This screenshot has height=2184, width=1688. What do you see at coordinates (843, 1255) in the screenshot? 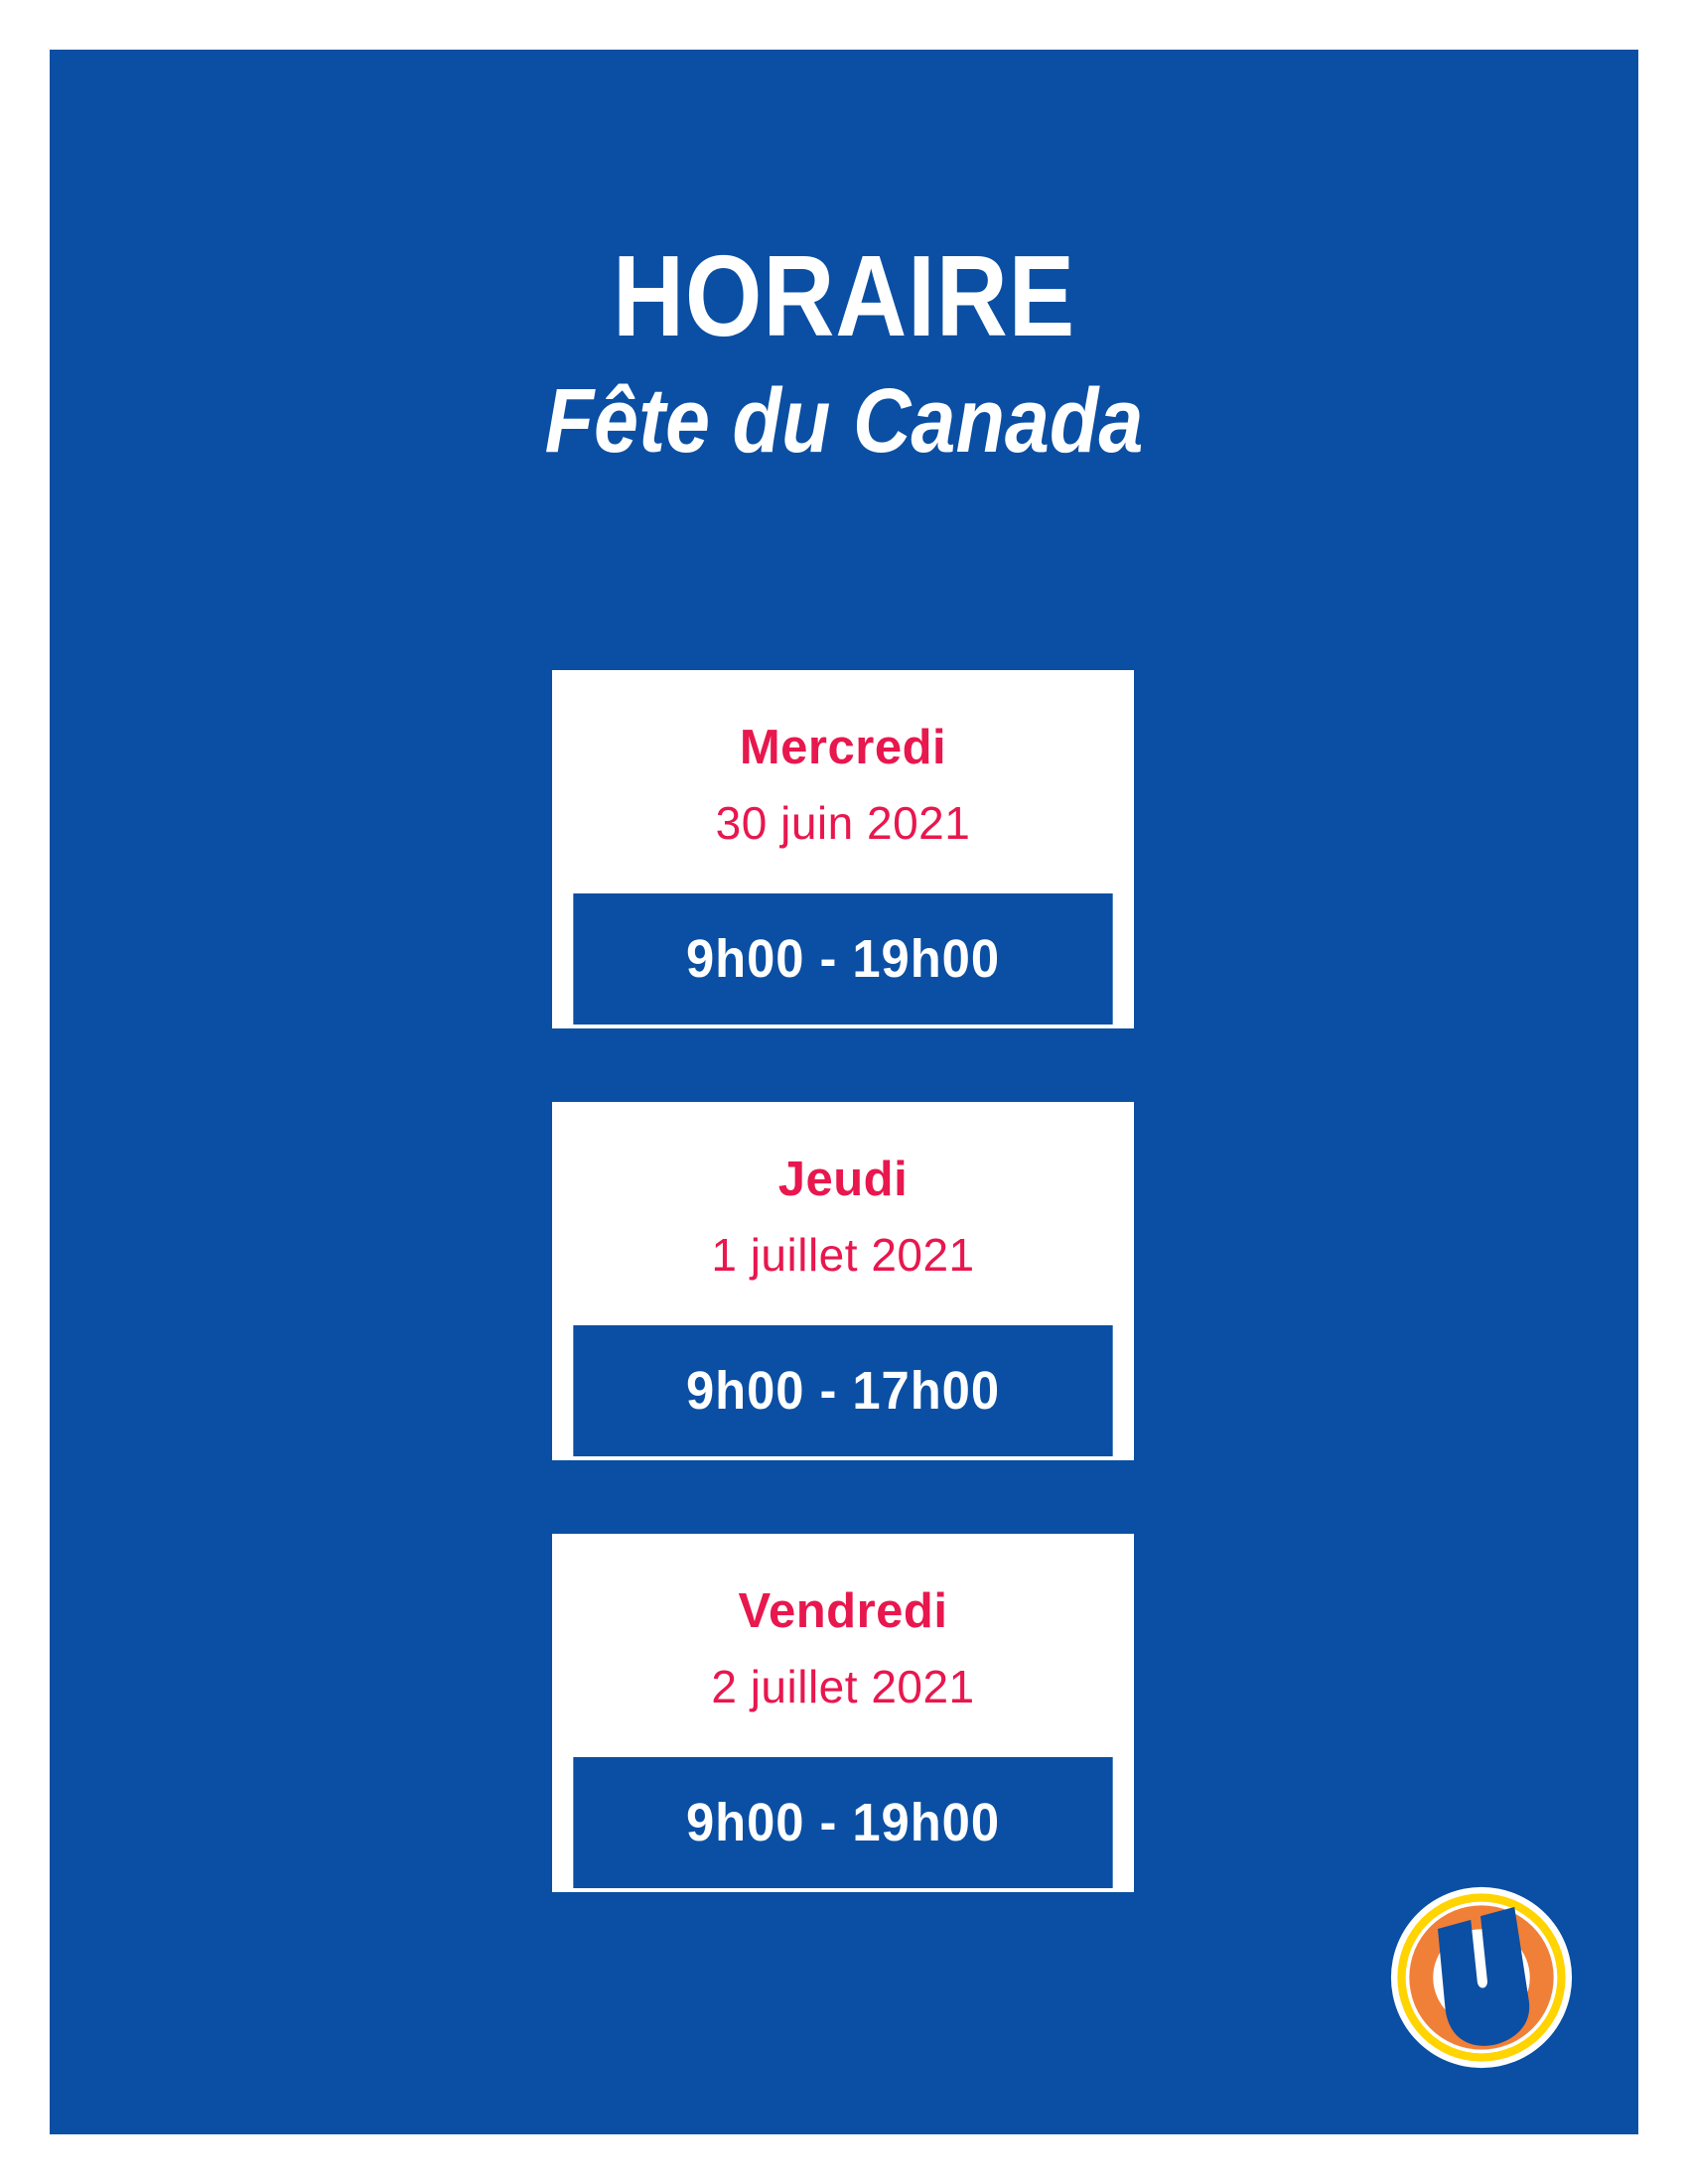
I see `schedule-date-label: 1 juillet 2021` at bounding box center [843, 1255].